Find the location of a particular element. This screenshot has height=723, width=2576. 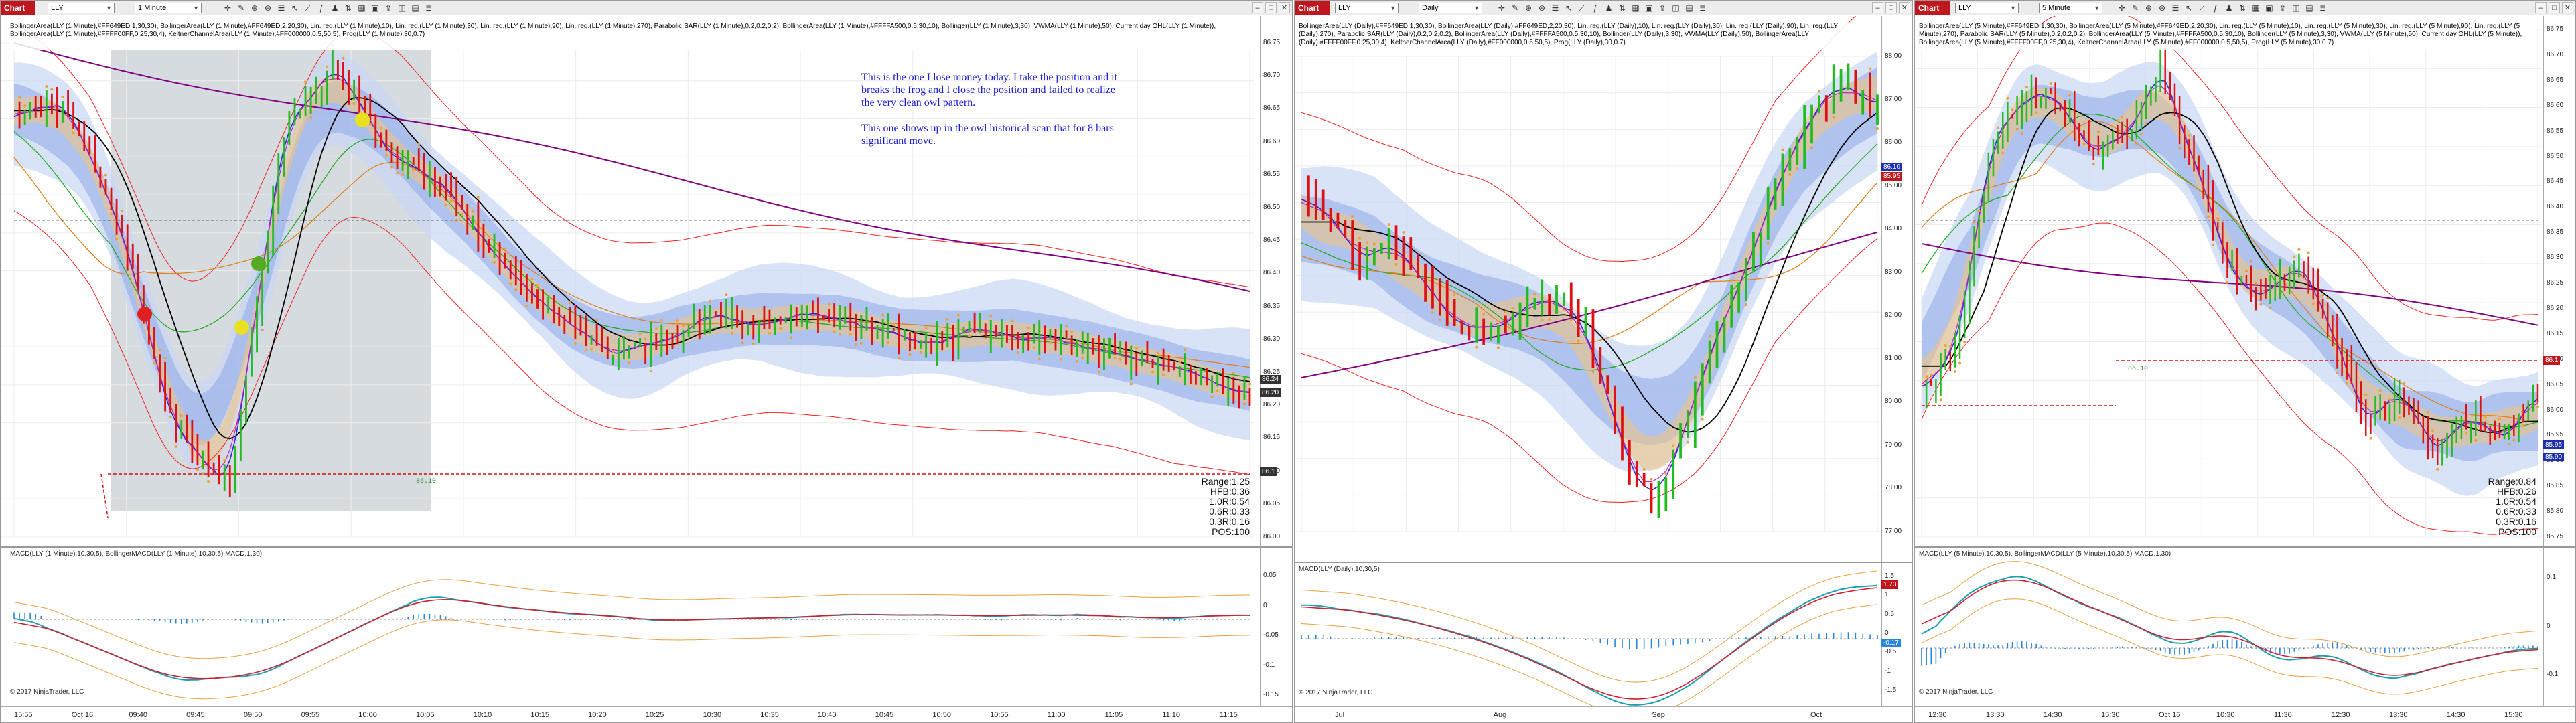

time-label: Oct is located at coordinates (1816, 715).